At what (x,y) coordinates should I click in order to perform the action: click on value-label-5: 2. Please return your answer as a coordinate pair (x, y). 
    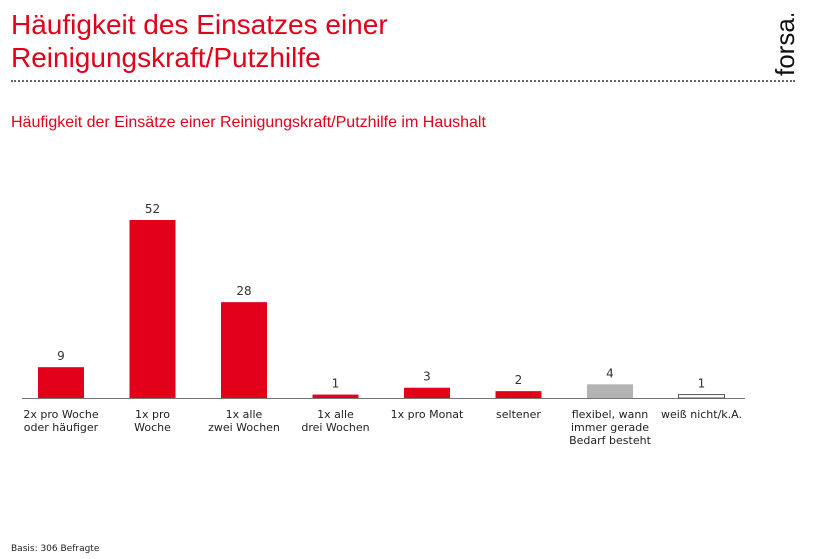
    Looking at the image, I should click on (519, 380).